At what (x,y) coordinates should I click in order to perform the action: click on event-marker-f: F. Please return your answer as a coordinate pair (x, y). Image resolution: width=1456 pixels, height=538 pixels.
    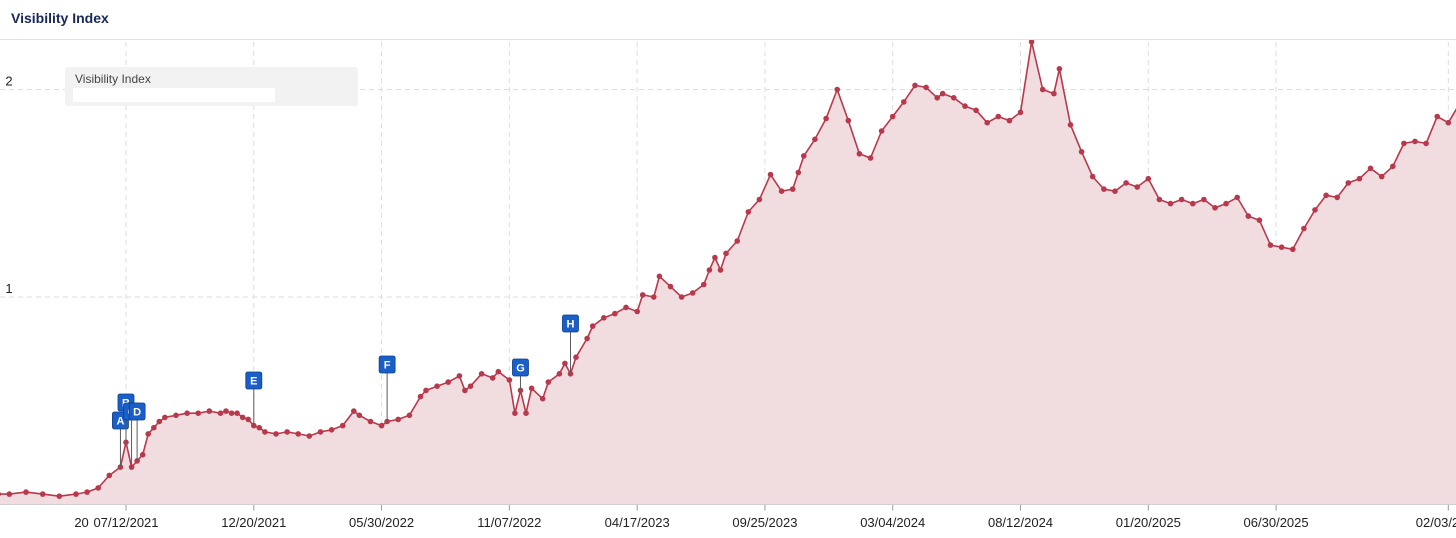
    Looking at the image, I should click on (387, 388).